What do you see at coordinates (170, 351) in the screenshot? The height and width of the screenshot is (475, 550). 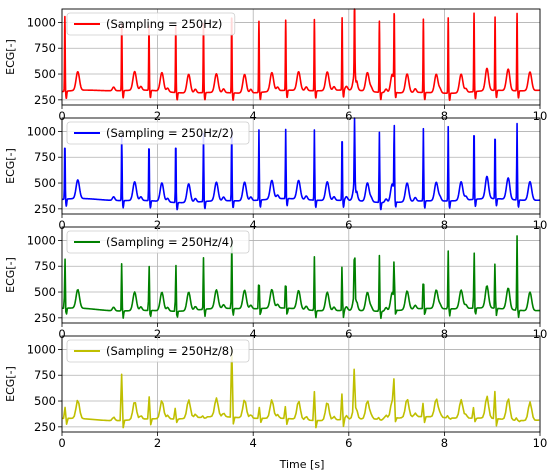 I see `legend-label: (Sampling = 250Hz/8)` at bounding box center [170, 351].